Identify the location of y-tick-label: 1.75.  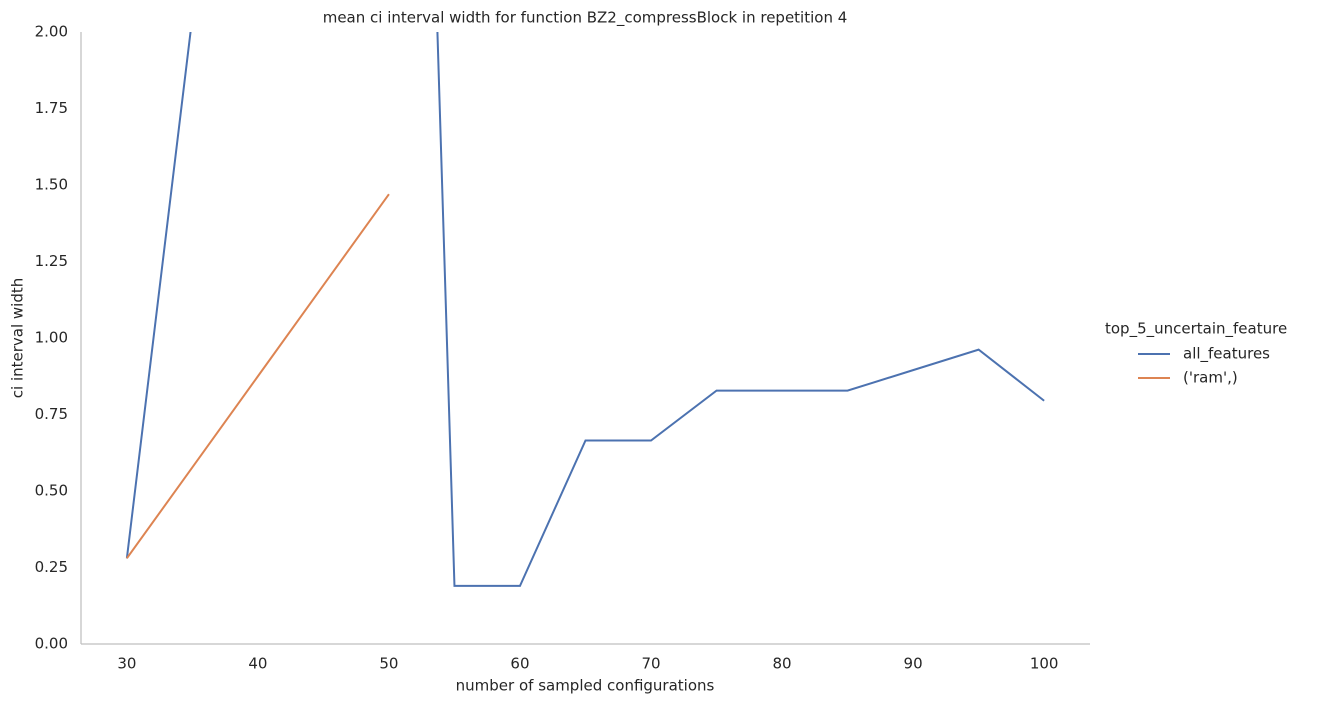
(51, 108).